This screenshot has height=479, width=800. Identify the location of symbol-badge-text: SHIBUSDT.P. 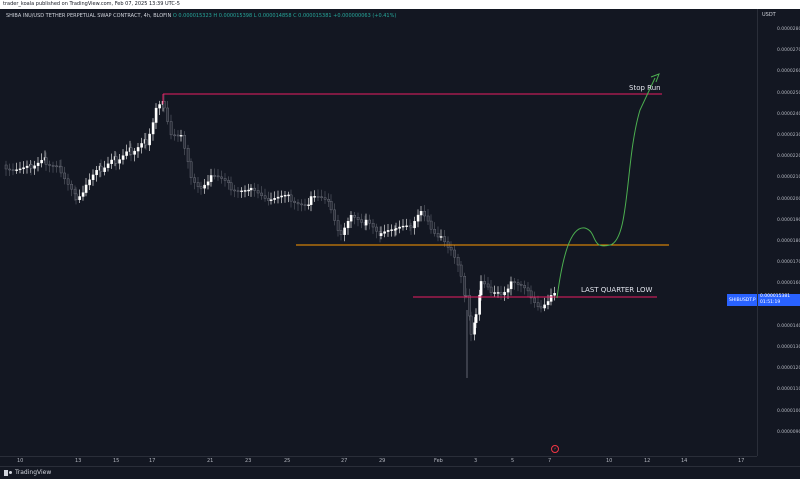
(742, 300).